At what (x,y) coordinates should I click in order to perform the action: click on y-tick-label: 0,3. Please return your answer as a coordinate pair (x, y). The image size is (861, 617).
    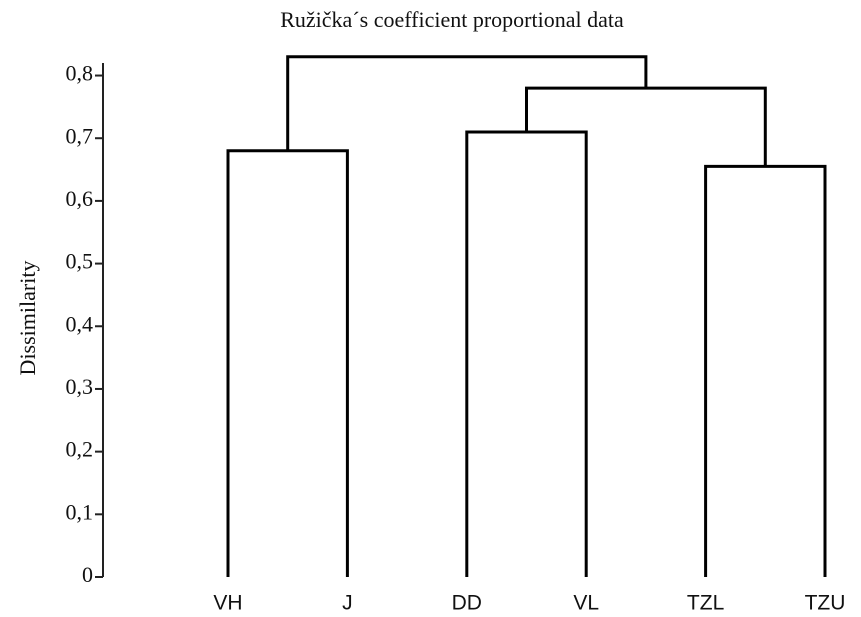
    Looking at the image, I should click on (80, 386).